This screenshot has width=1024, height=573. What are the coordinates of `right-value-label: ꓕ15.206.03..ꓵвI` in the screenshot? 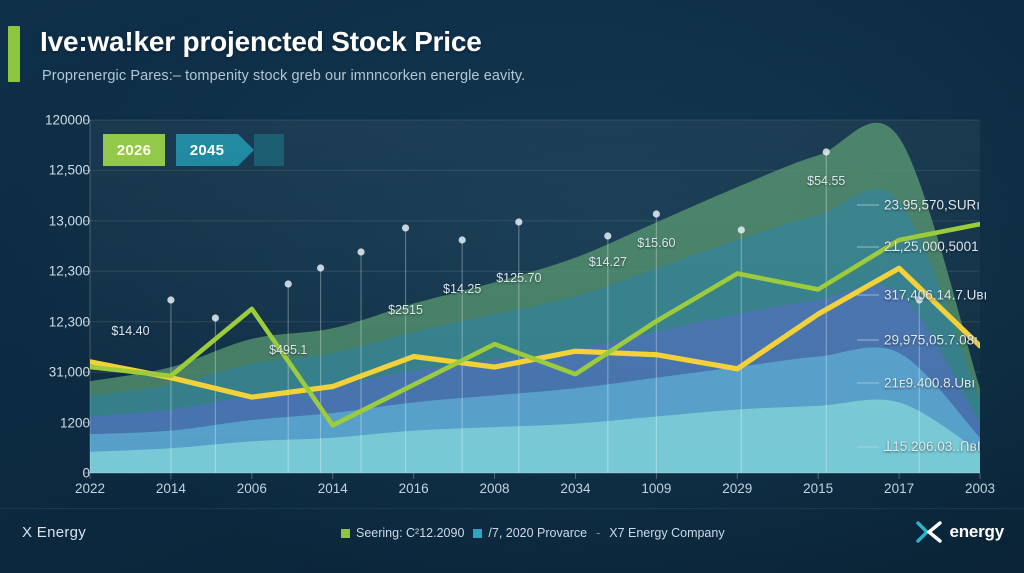 It's located at (932, 446).